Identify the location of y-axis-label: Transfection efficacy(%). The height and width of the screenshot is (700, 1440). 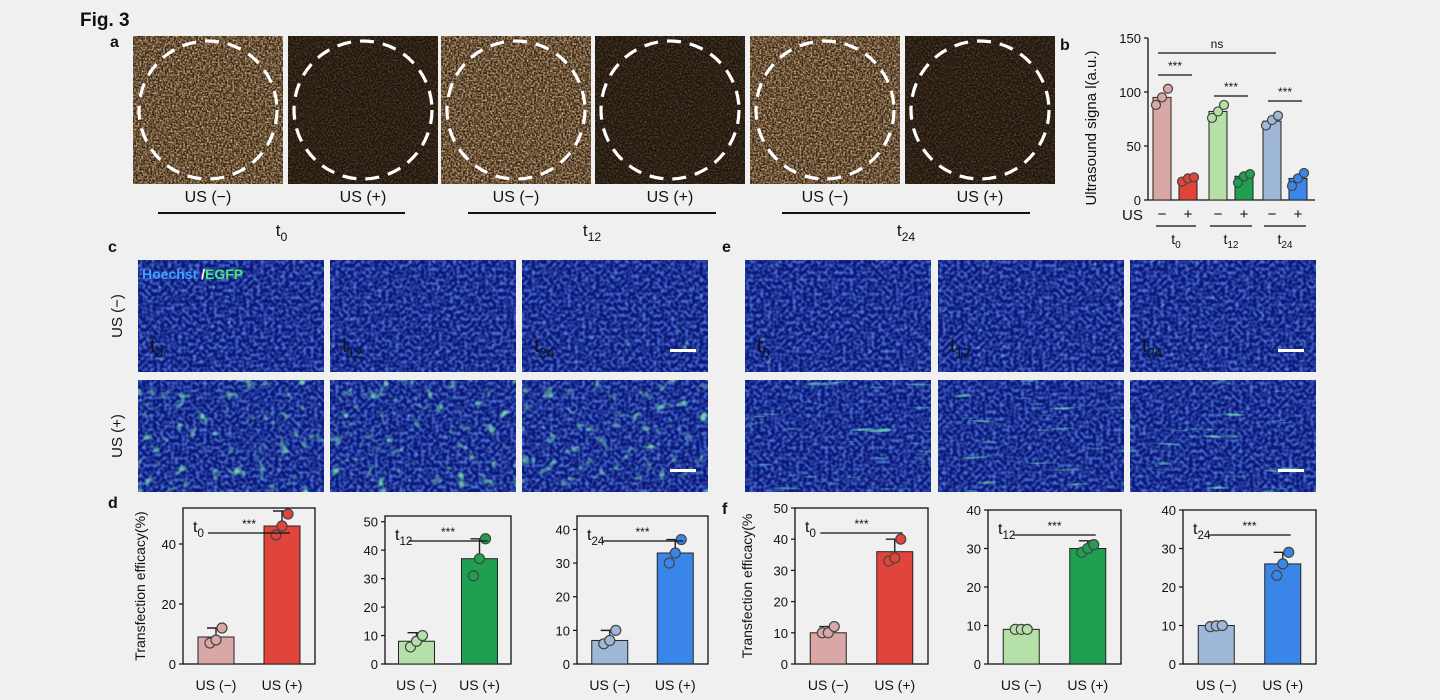
(140, 585).